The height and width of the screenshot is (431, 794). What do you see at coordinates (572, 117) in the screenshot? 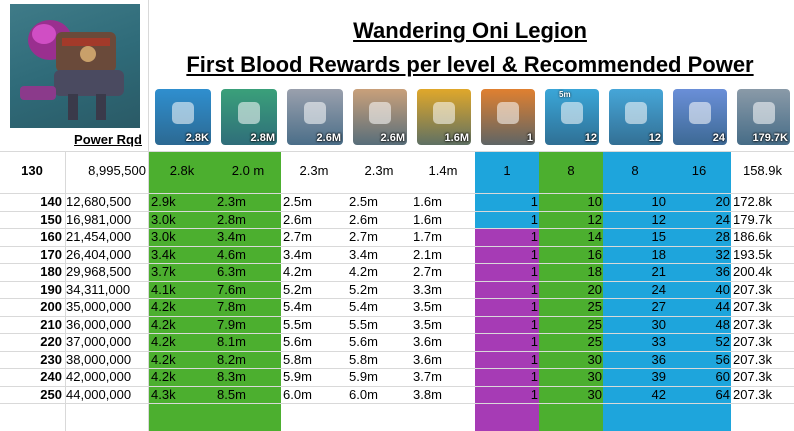
I see `speedup-5m-icon: 12 5m` at bounding box center [572, 117].